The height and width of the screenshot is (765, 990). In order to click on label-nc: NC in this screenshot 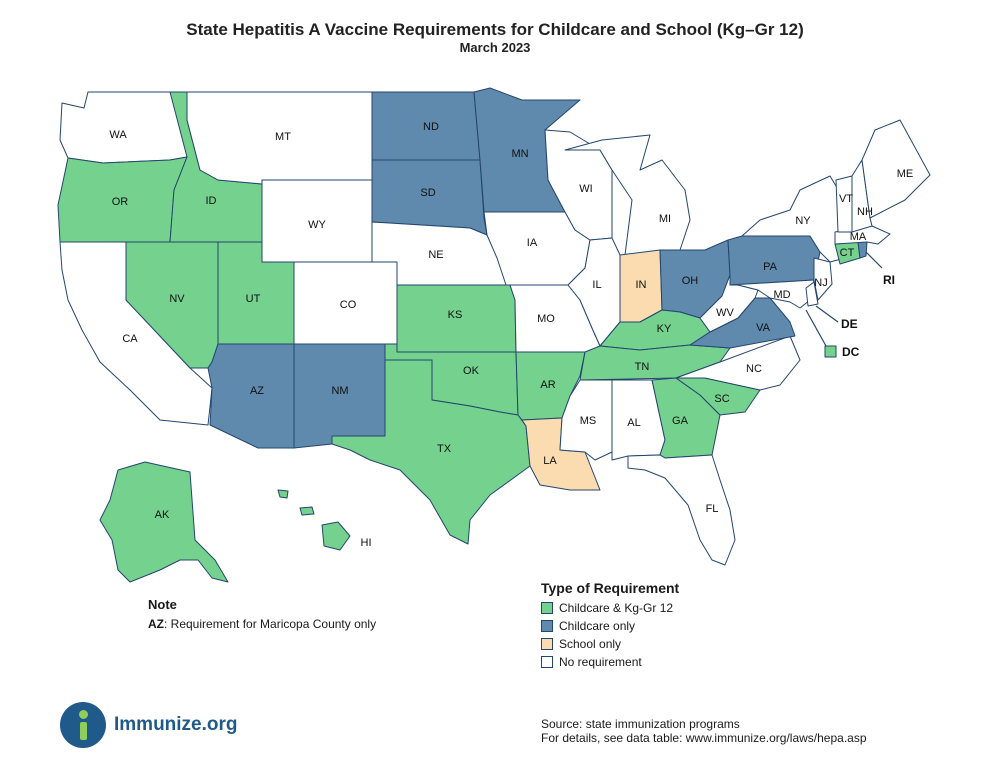, I will do `click(754, 369)`.